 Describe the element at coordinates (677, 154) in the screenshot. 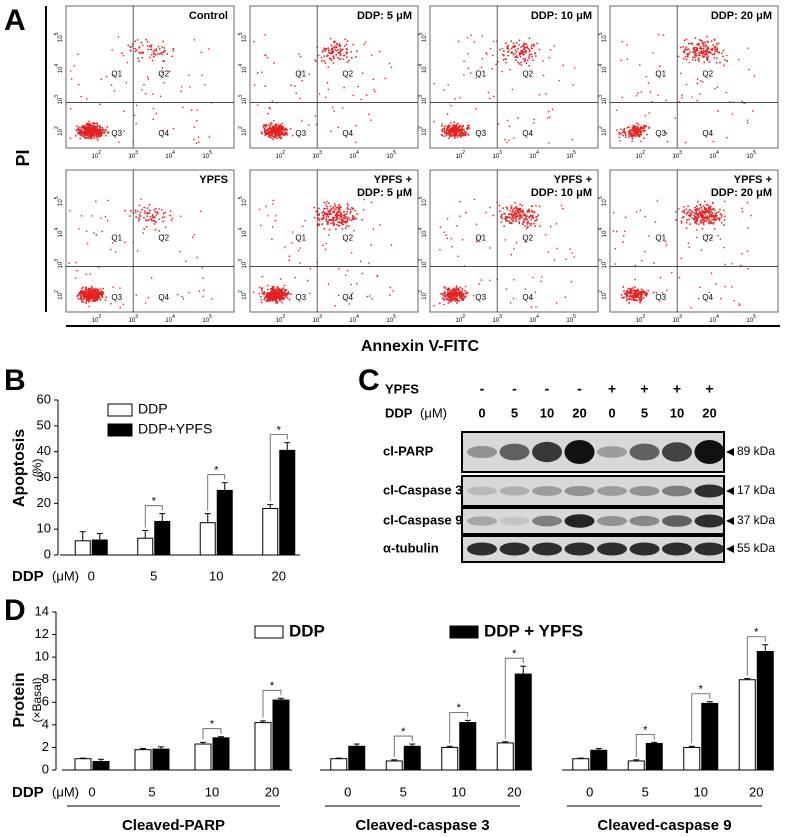

I see `x-tick-label: 103` at that location.